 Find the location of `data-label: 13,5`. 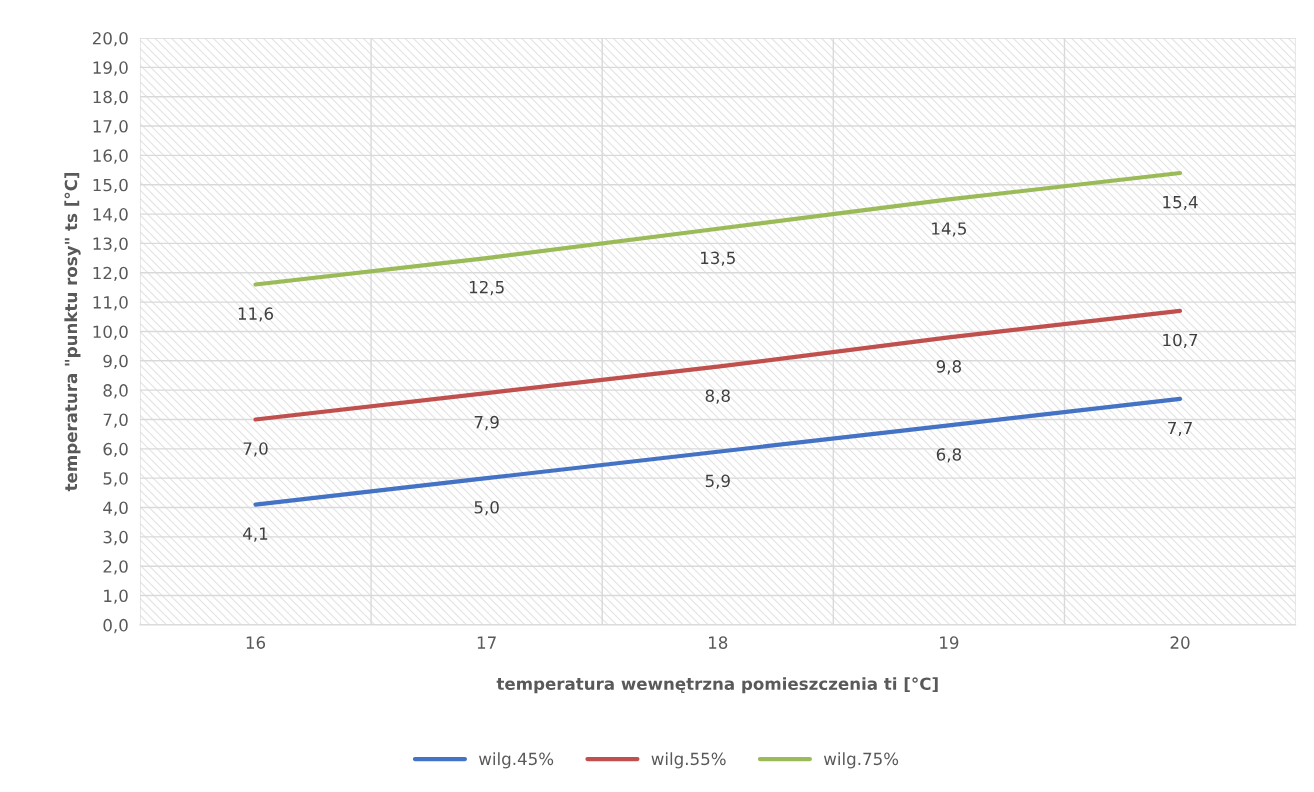

data-label: 13,5 is located at coordinates (718, 258).